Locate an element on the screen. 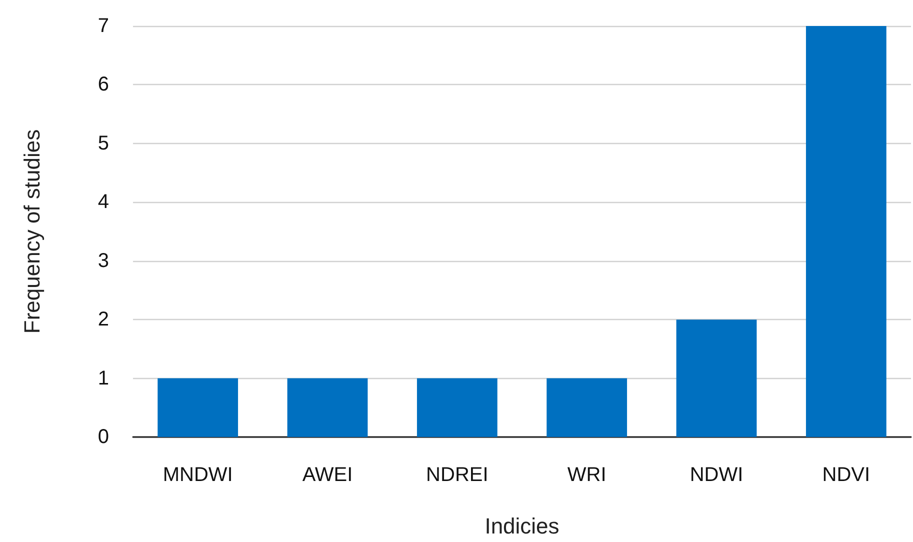 The image size is (913, 542). y-tick-label: 3 is located at coordinates (103, 261).